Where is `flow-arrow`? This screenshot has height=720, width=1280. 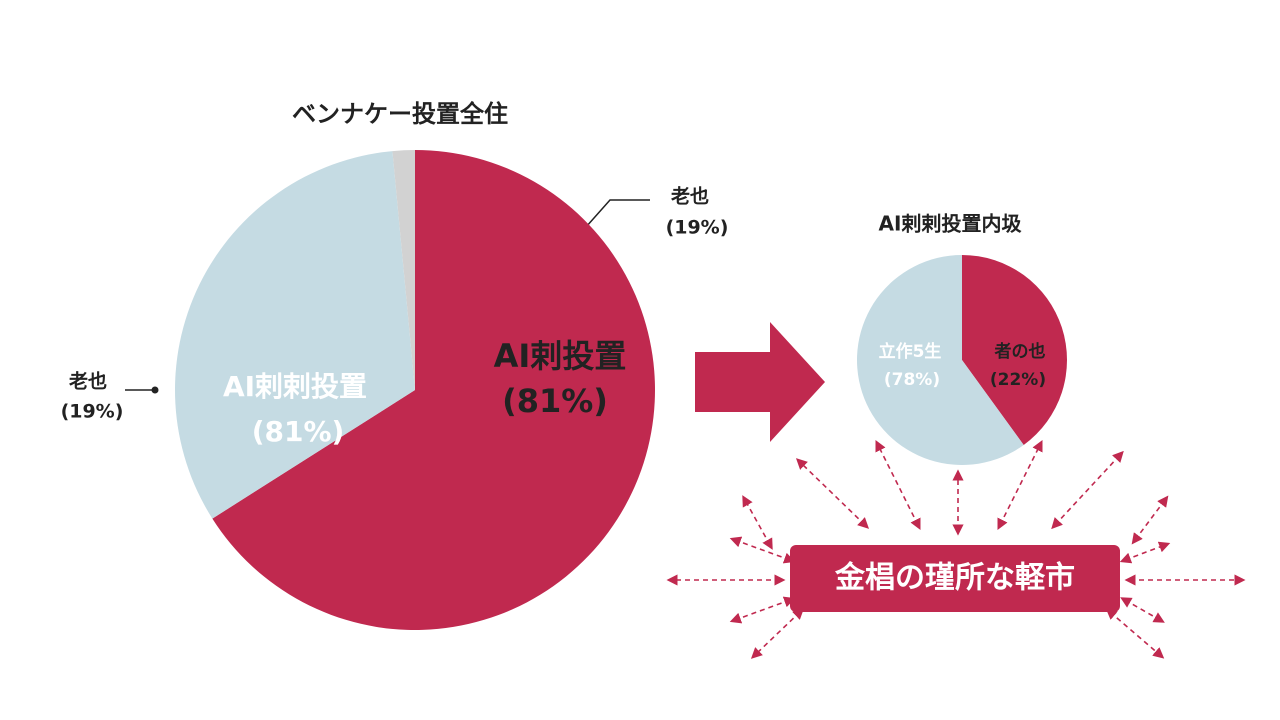 flow-arrow is located at coordinates (760, 382).